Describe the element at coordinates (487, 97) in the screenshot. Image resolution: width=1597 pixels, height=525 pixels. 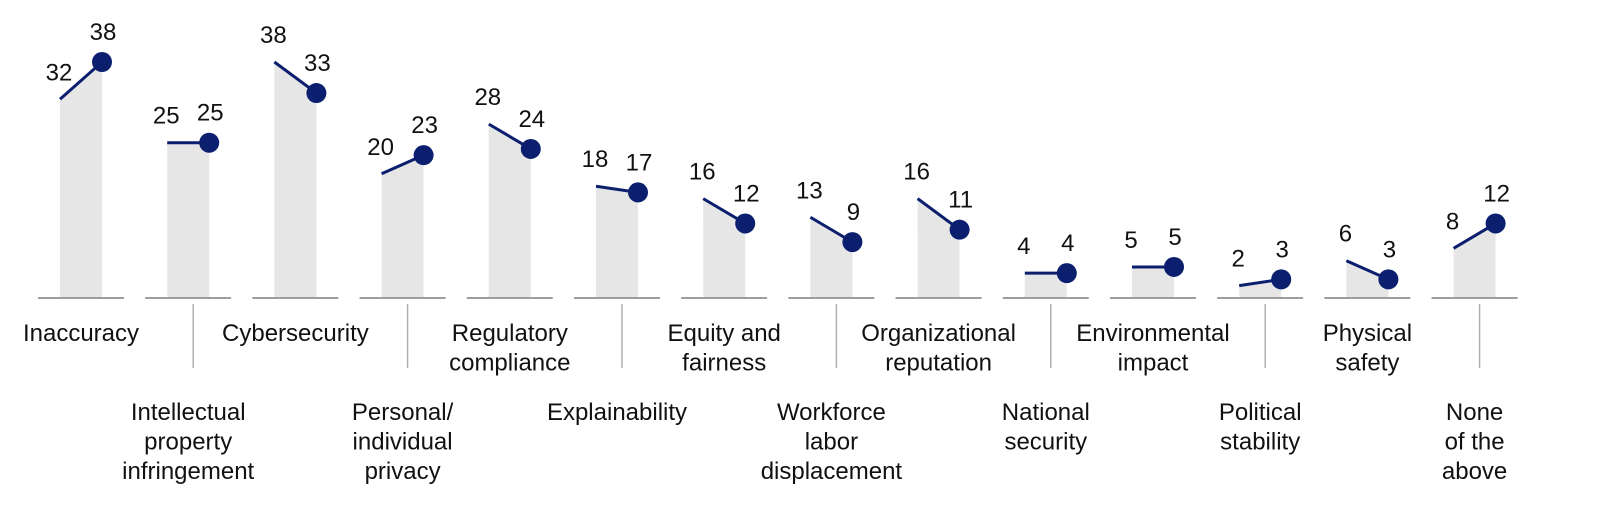
I see `start-value-label-4: 28` at that location.